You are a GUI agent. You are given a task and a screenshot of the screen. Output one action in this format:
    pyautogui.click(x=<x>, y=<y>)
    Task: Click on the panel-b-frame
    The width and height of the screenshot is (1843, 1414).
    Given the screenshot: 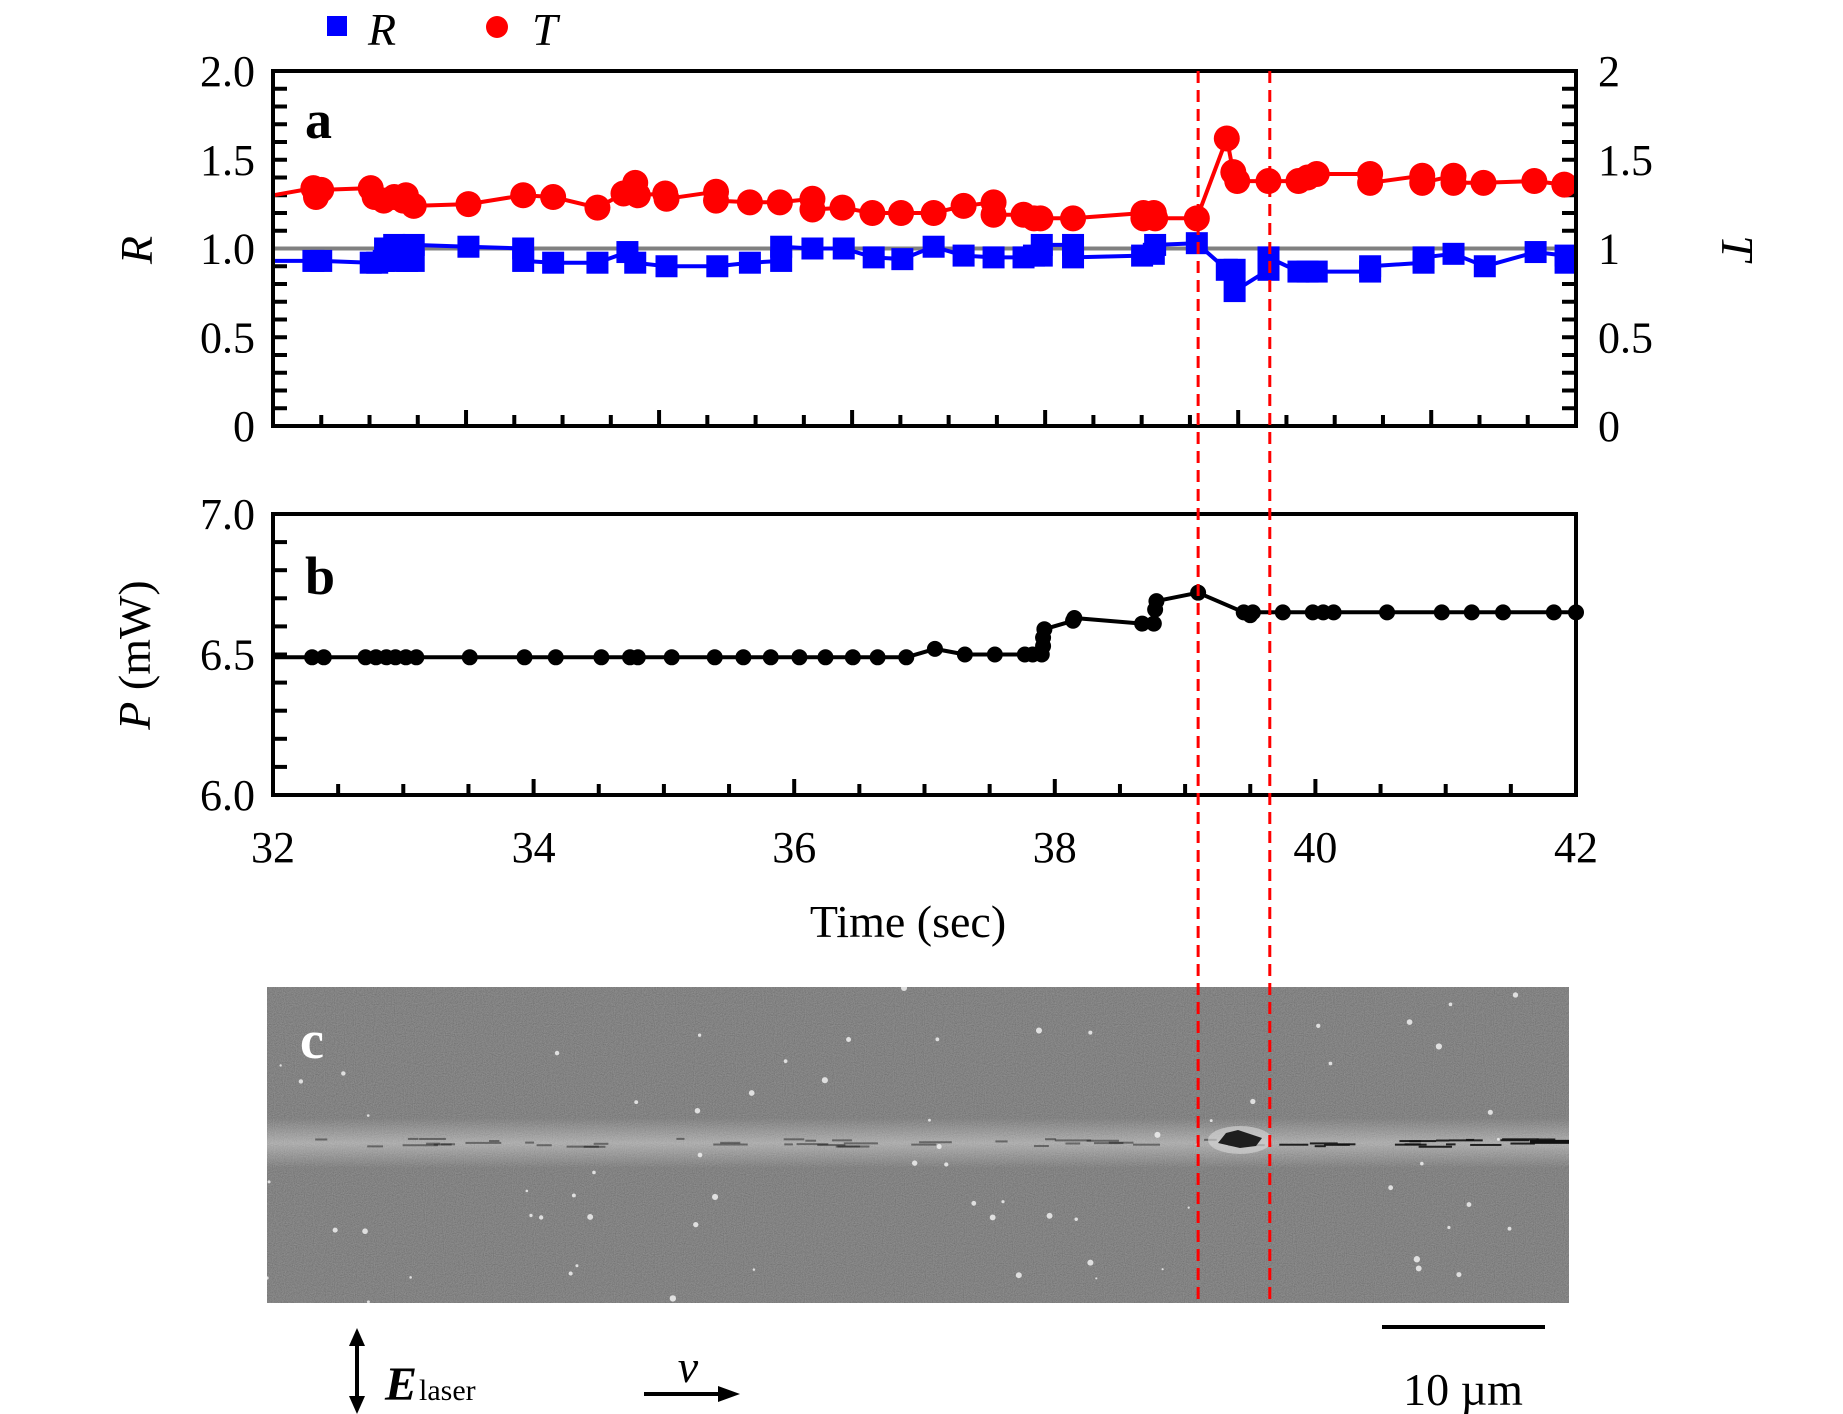 What is the action you would take?
    pyautogui.click(x=924, y=654)
    